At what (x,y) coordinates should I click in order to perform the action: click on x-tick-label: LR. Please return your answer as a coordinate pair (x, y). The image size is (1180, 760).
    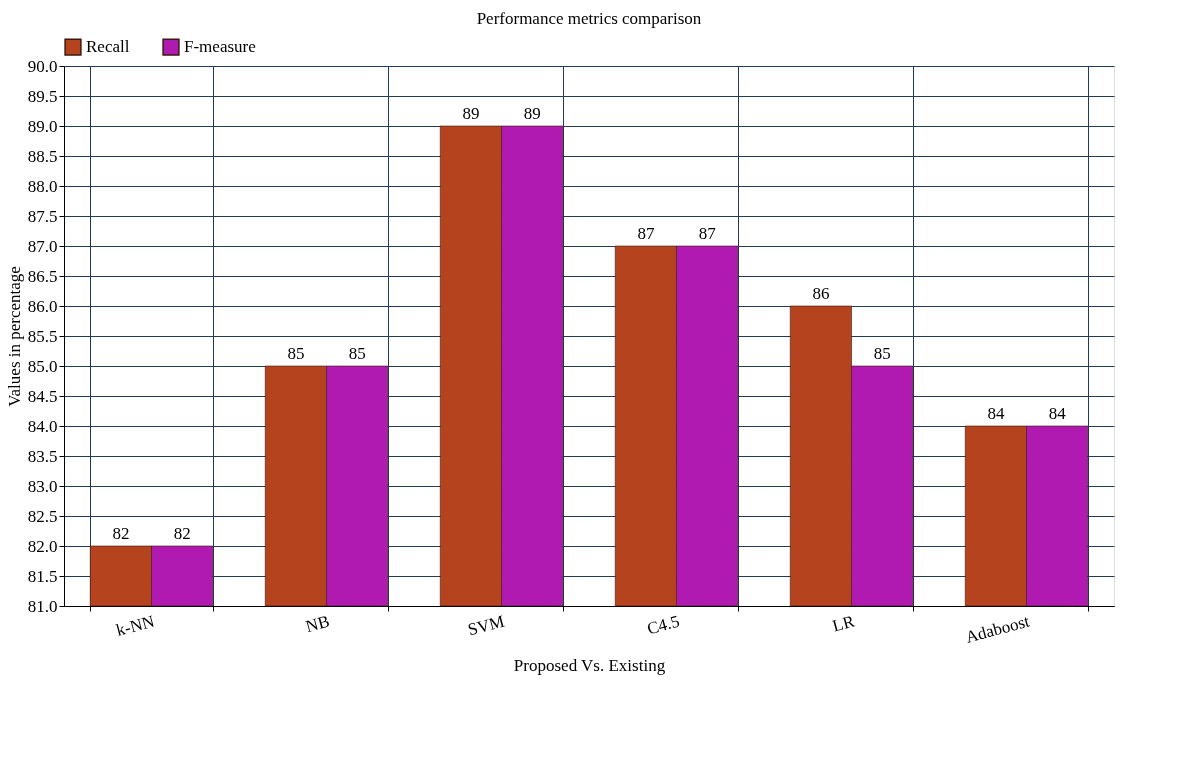
    Looking at the image, I should click on (844, 623).